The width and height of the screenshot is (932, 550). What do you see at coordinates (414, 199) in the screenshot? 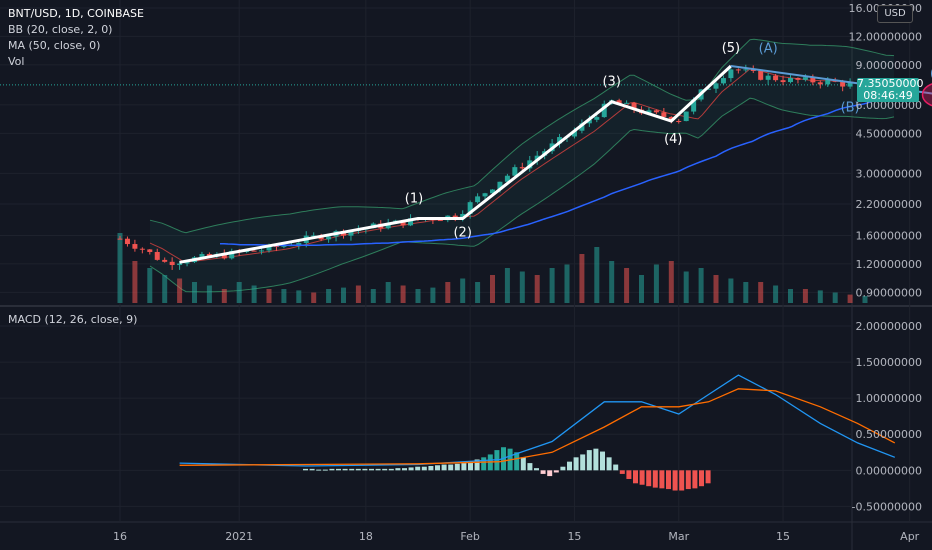
I see `wave-label: (1)` at bounding box center [414, 199].